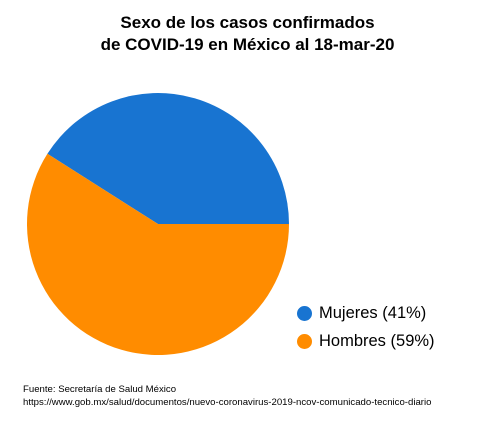 Image resolution: width=495 pixels, height=430 pixels. I want to click on chart-title-line-1: Sexo de los casos confirmados, so click(247, 22).